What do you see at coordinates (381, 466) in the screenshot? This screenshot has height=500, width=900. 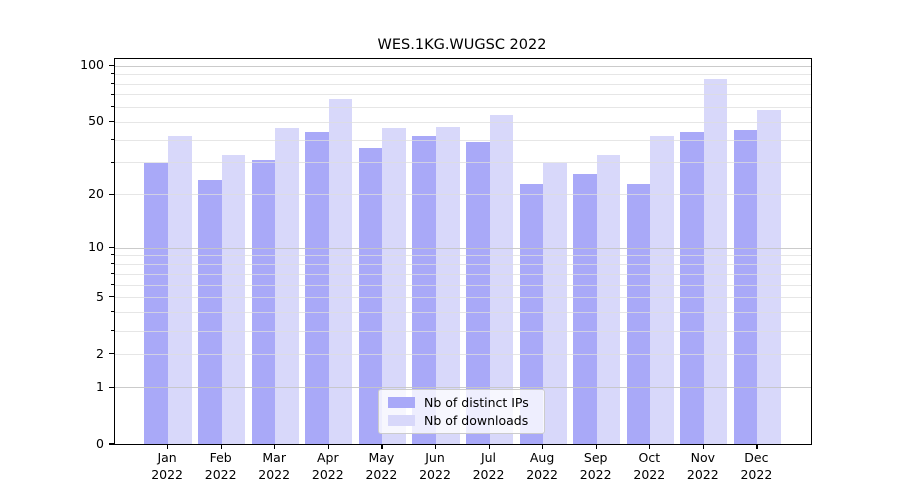 I see `x-tick-label-may: May 2022` at bounding box center [381, 466].